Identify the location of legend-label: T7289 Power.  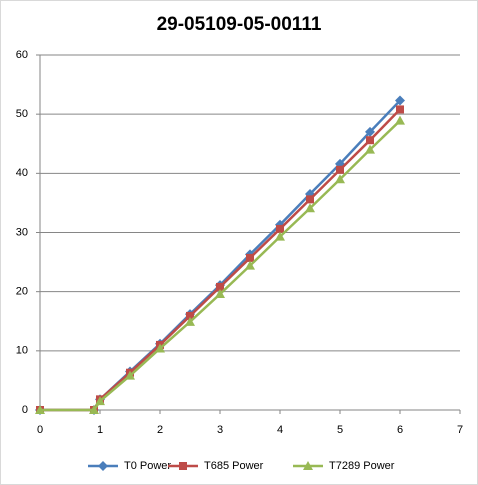
(362, 466).